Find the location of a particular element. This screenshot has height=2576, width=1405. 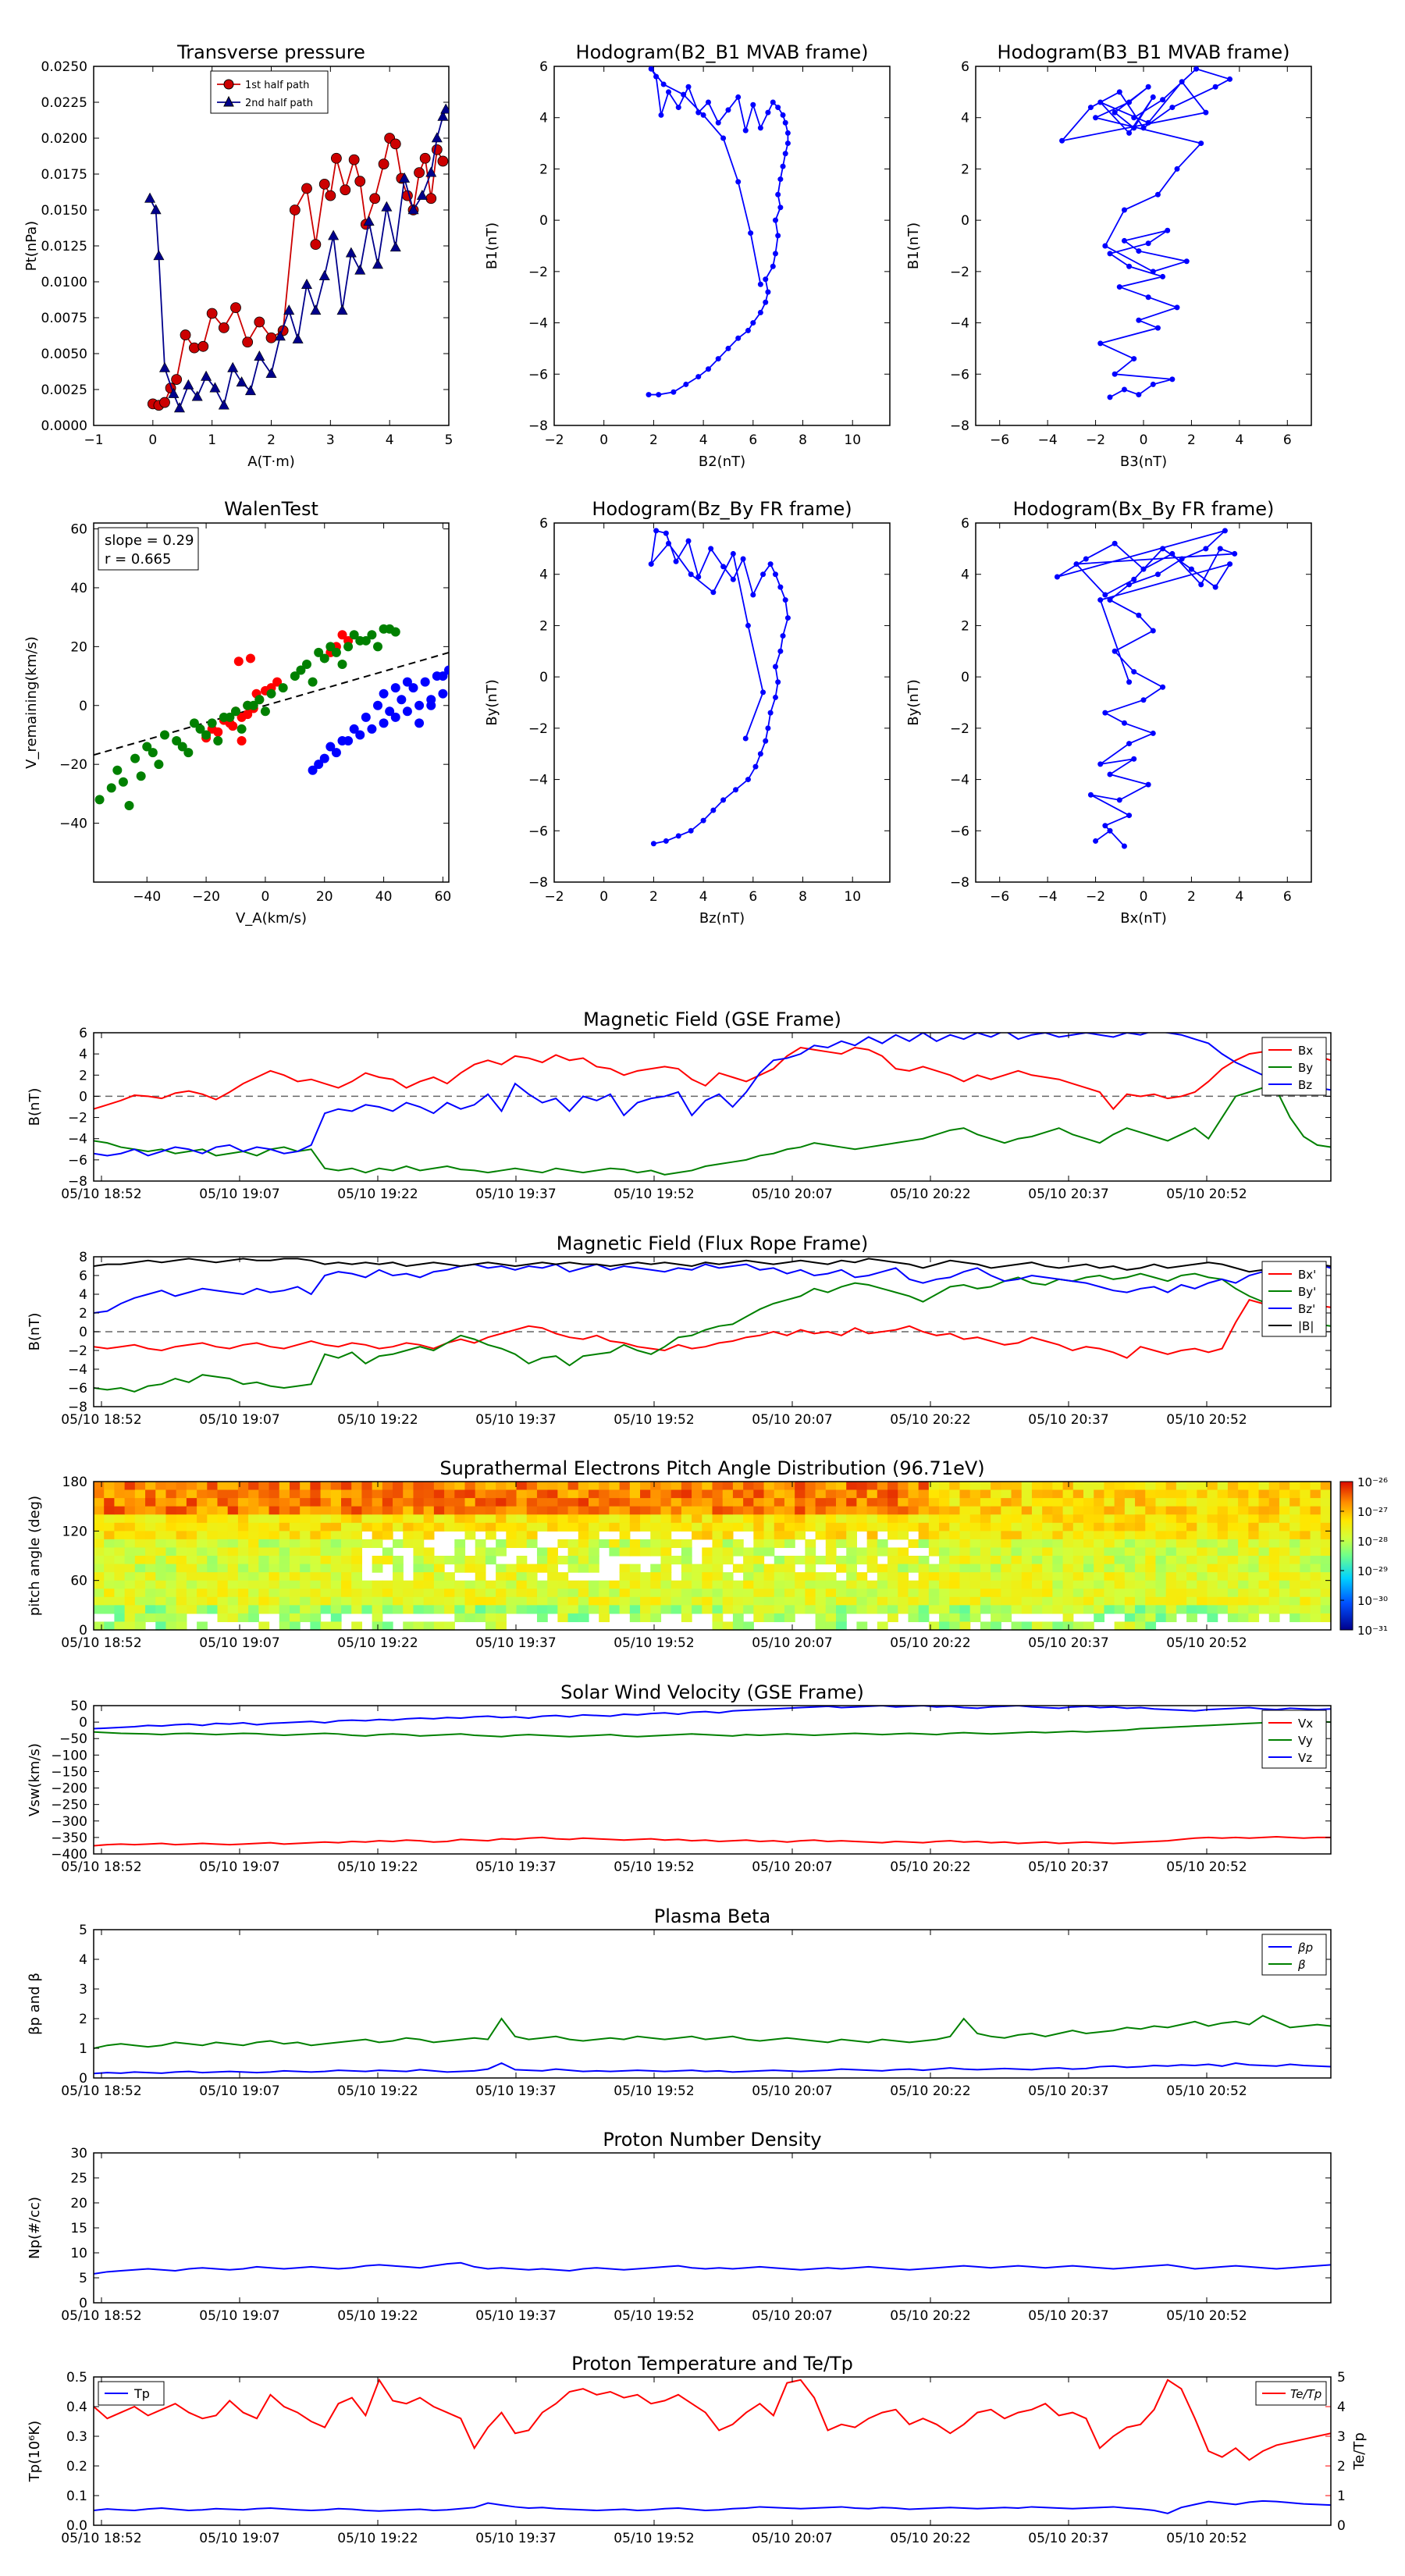

x-tick-label: 2 is located at coordinates (271, 440).